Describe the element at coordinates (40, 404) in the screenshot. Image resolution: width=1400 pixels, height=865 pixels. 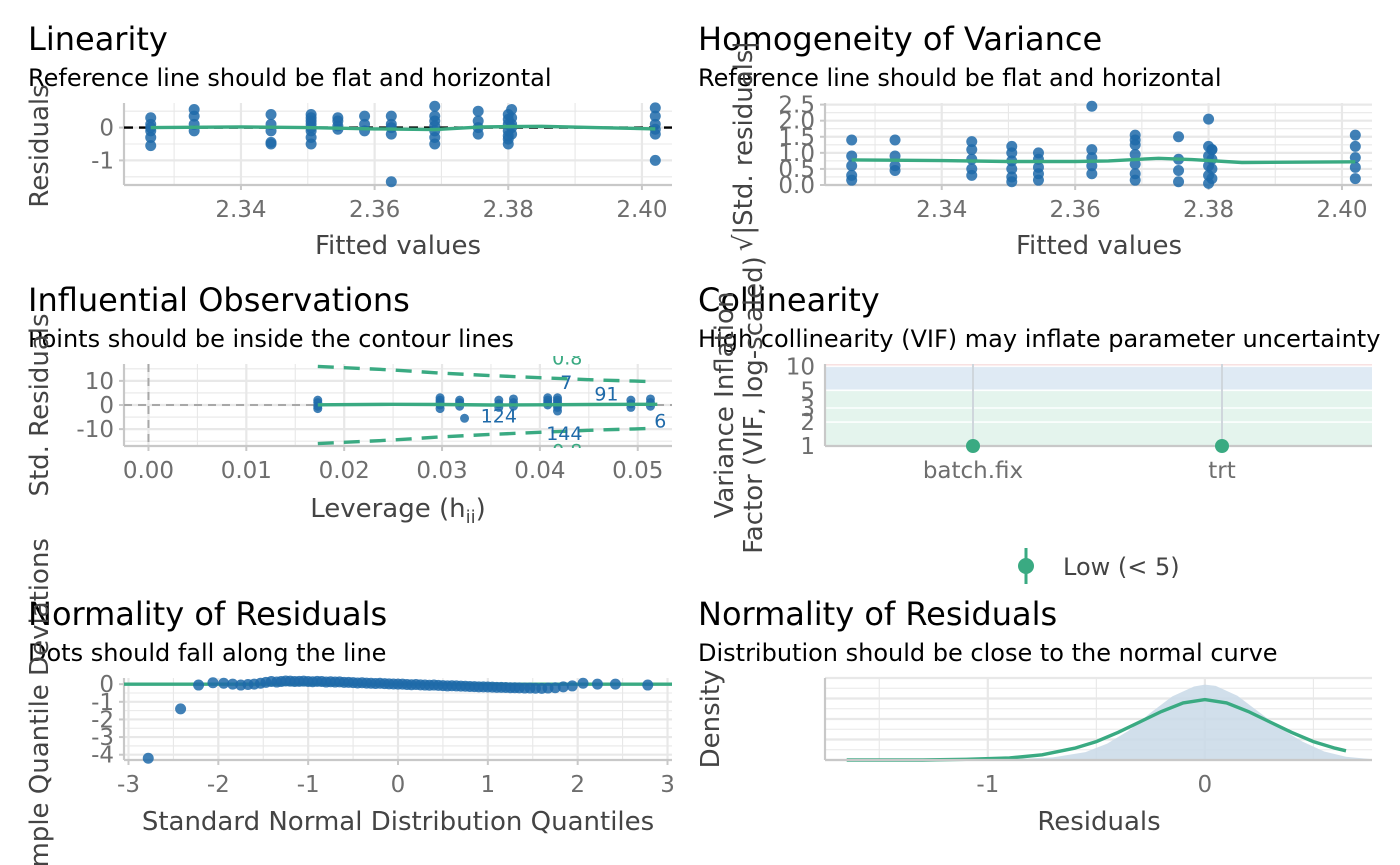
I see `y-axis-label: Std. Residuals` at that location.